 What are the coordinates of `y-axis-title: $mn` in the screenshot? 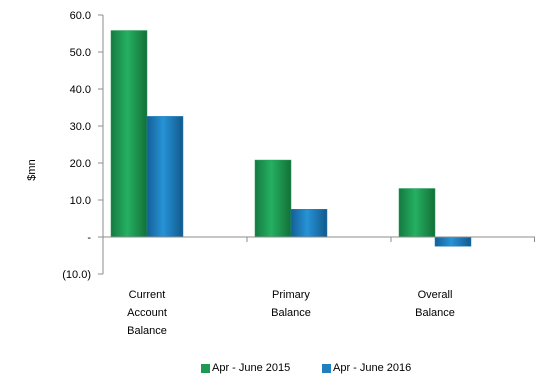 It's located at (32, 169).